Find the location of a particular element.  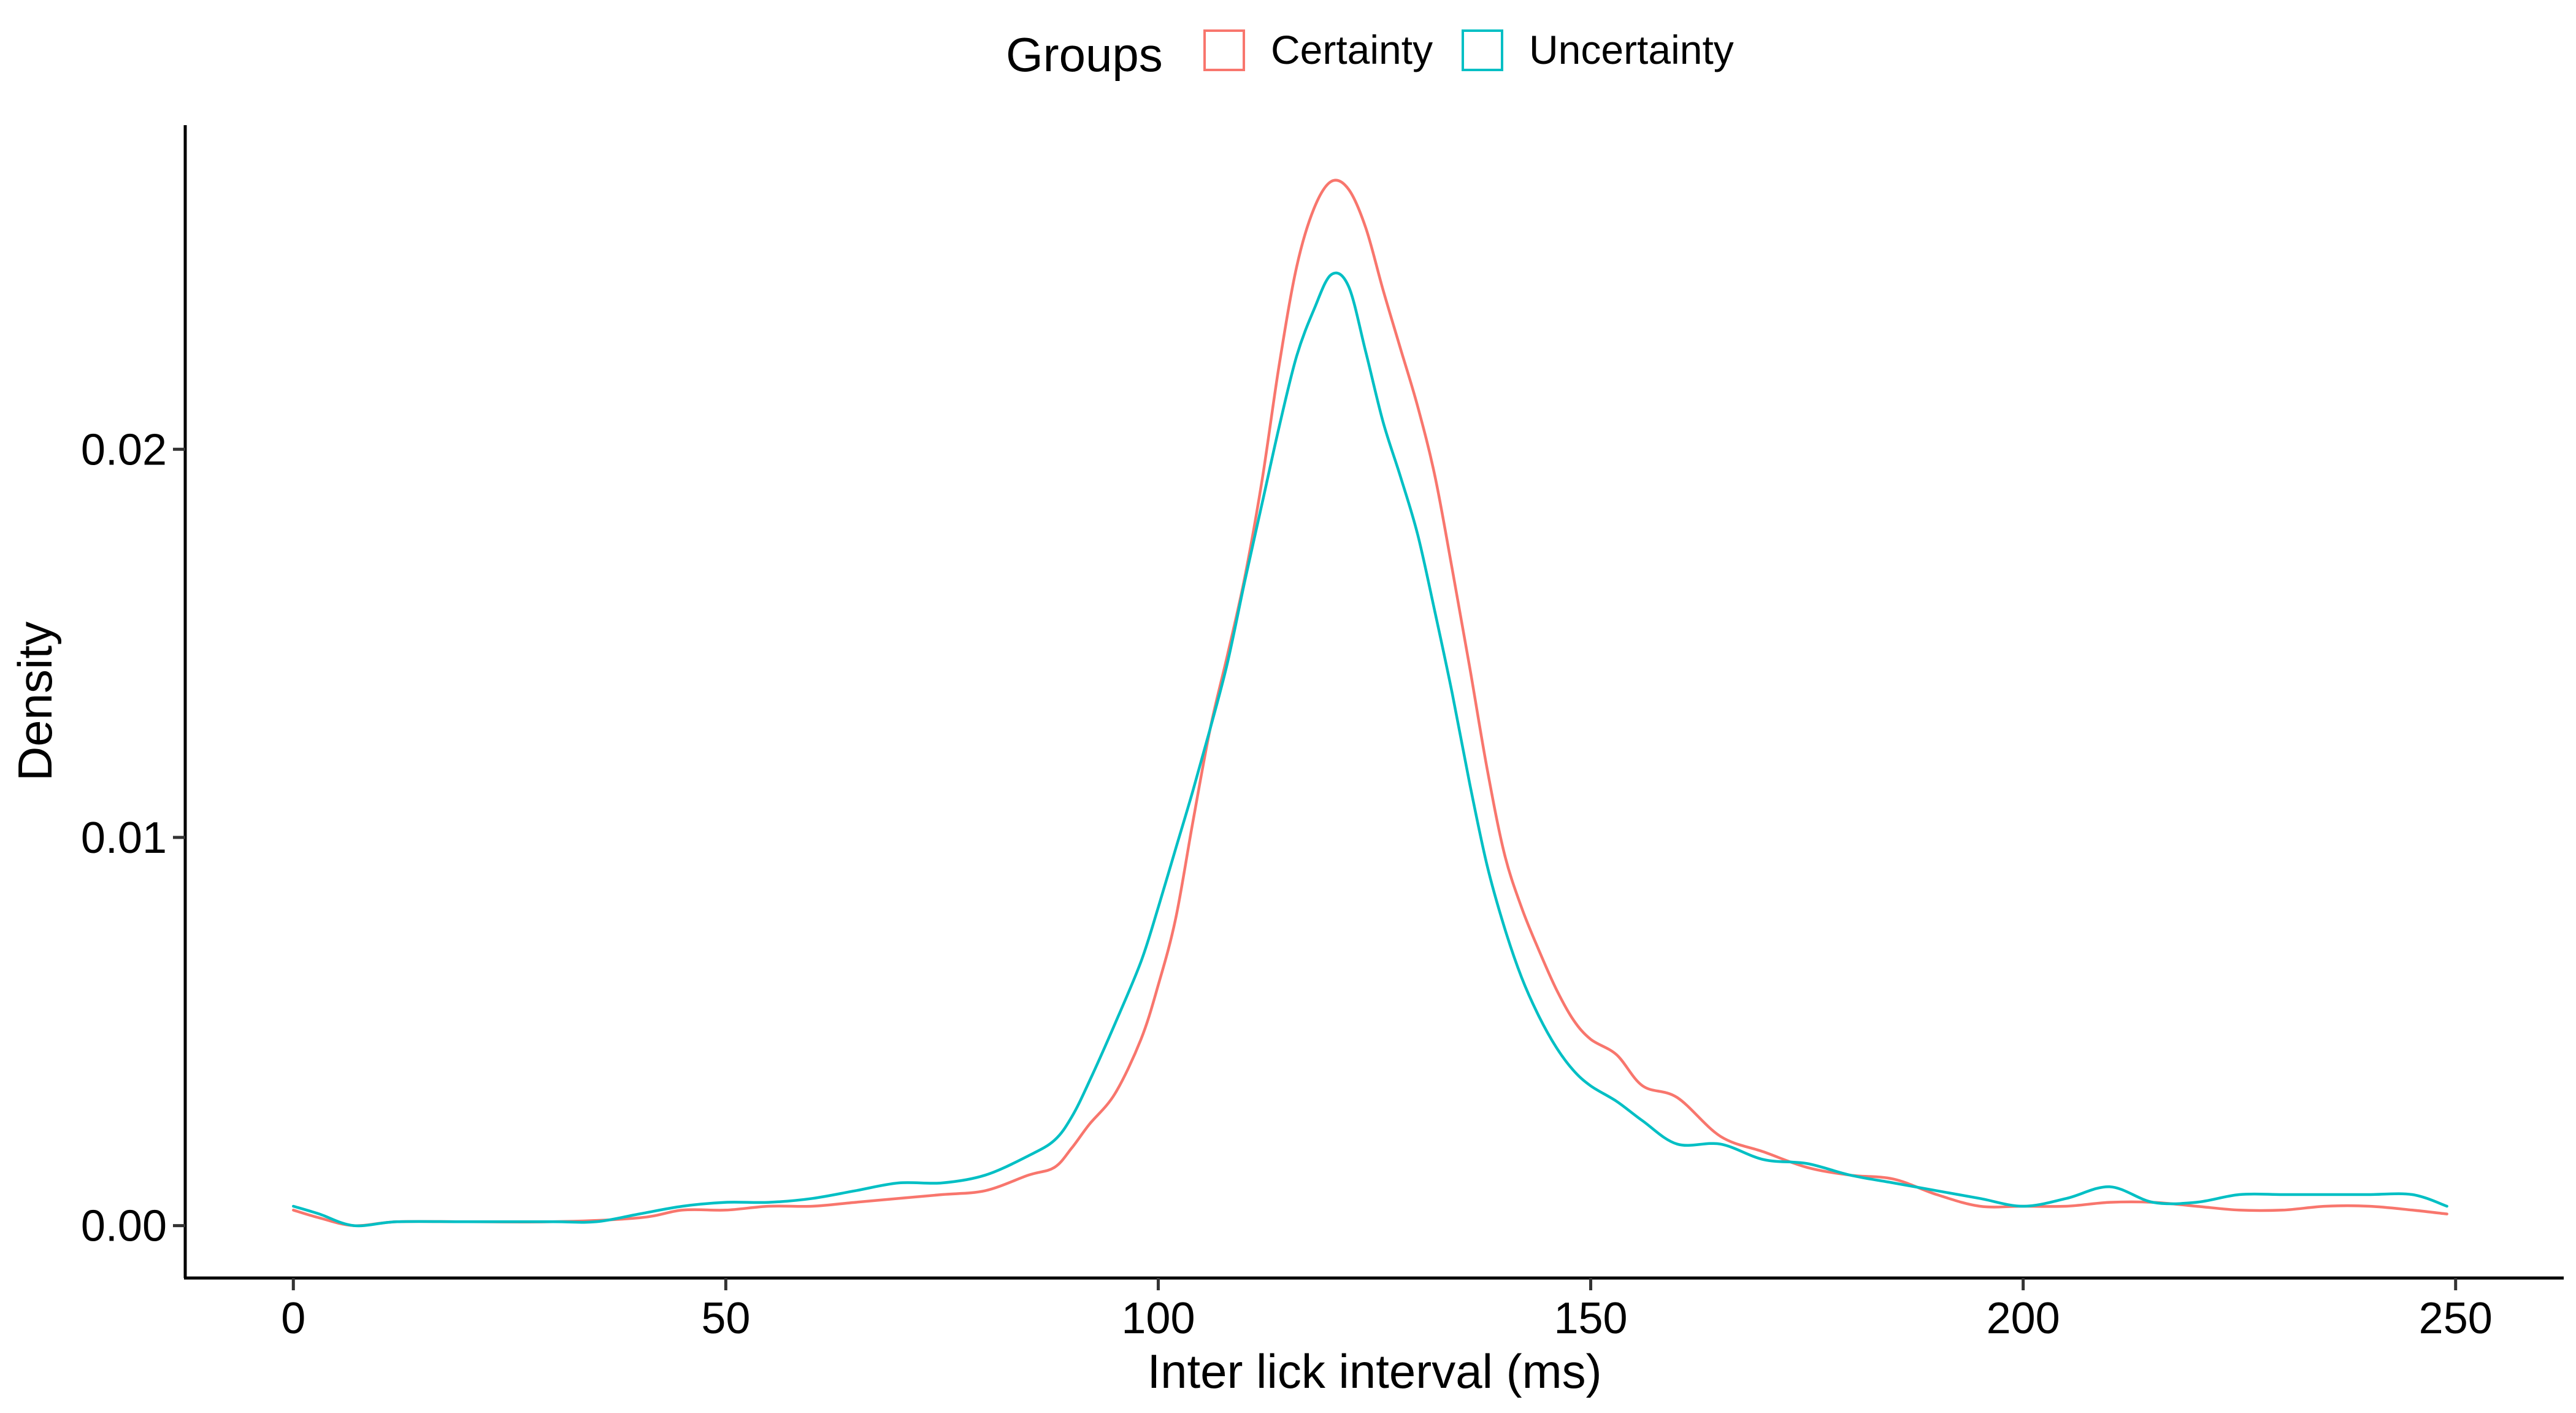

x-tick-label: 50 is located at coordinates (725, 1318).